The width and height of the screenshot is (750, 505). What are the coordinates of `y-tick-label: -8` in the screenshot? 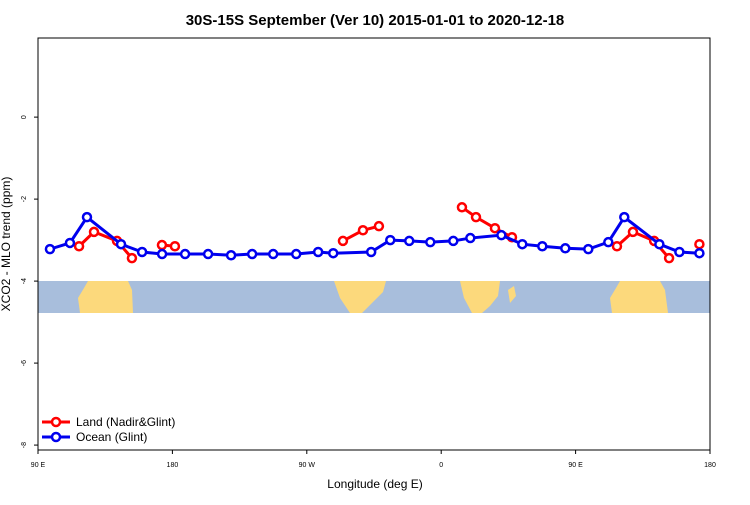 It's located at (24, 445).